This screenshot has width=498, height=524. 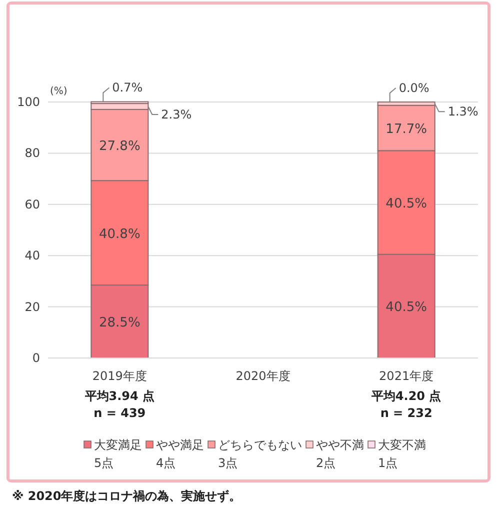 I want to click on text: 平均4.20 点 n = 232, so click(x=406, y=404).